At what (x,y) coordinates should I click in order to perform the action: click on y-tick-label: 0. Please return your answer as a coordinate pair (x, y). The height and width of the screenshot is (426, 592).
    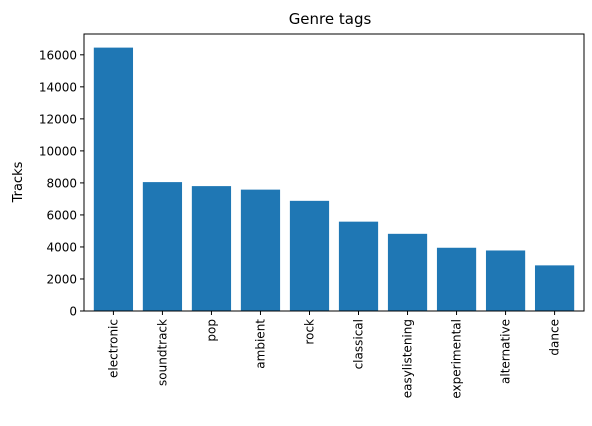
    Looking at the image, I should click on (73, 312).